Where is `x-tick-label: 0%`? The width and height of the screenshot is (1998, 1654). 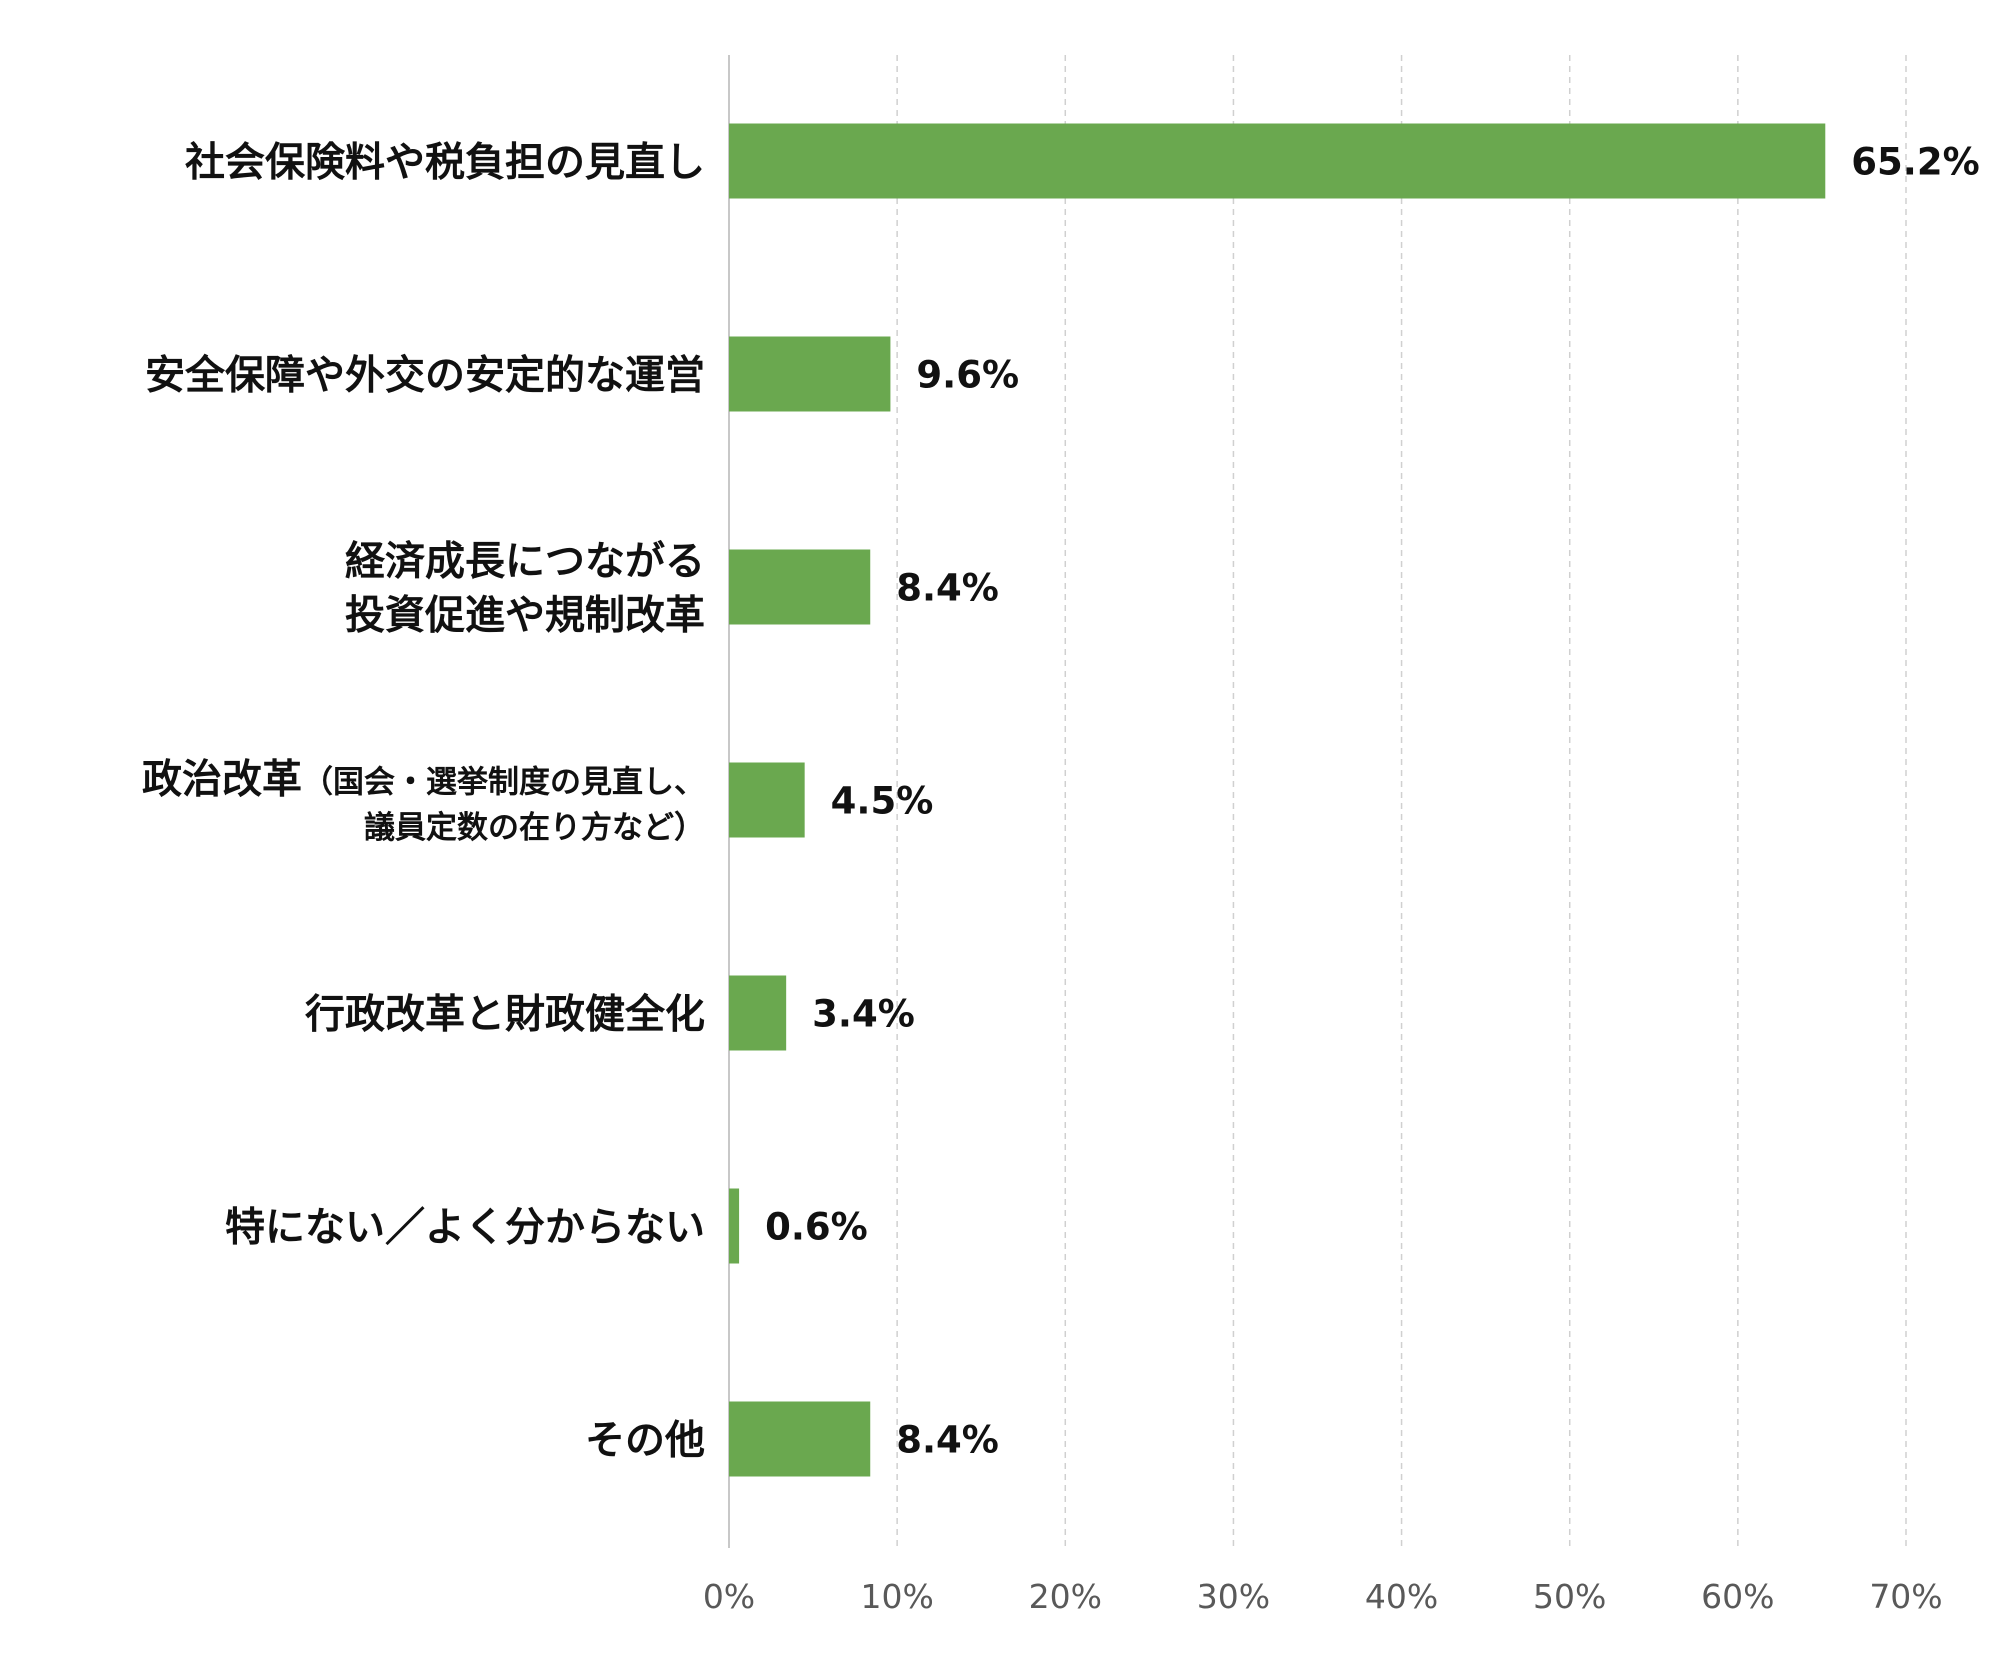 x-tick-label: 0% is located at coordinates (729, 1596).